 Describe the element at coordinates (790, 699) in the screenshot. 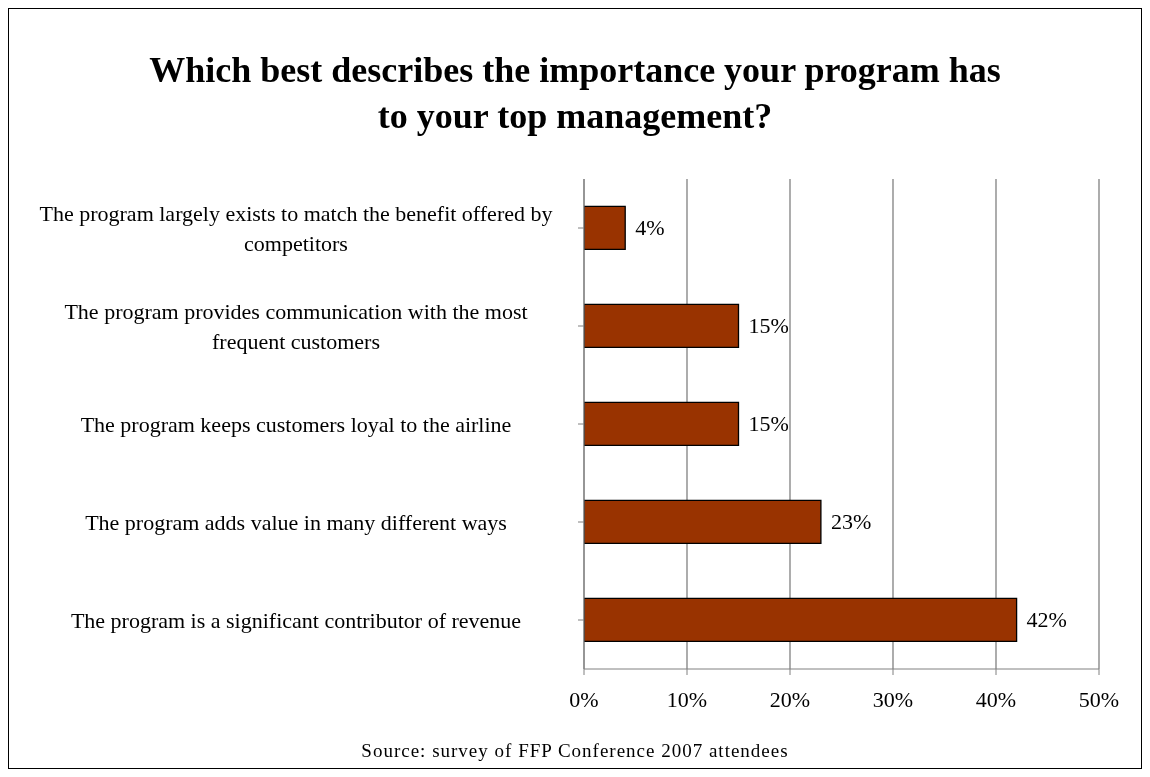

I see `x-tick-label: 20%` at that location.